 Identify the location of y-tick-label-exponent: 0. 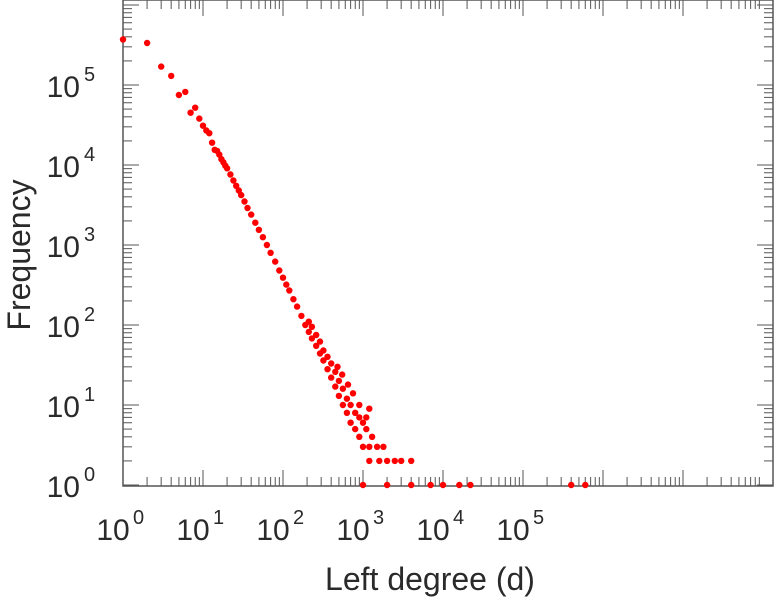
(89, 475).